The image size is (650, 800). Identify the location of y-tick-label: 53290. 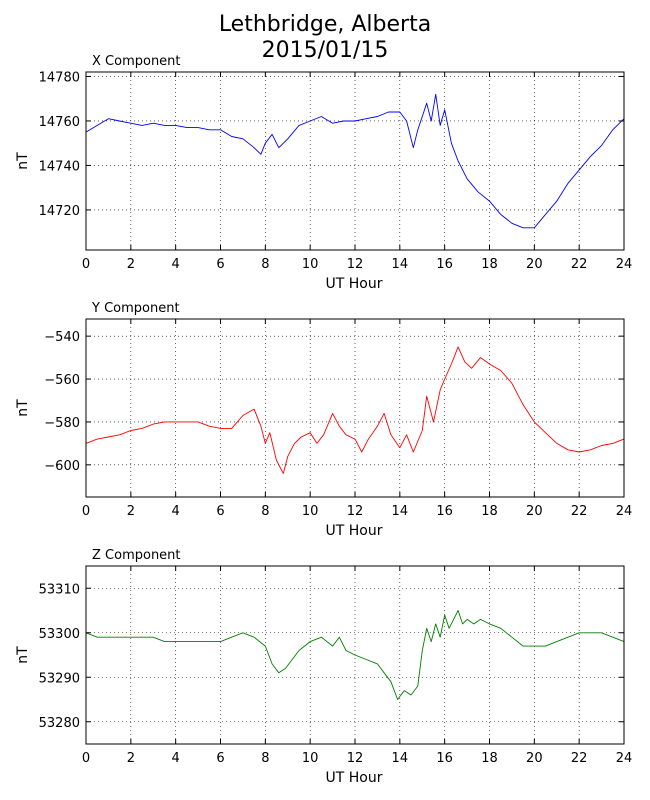
(59, 678).